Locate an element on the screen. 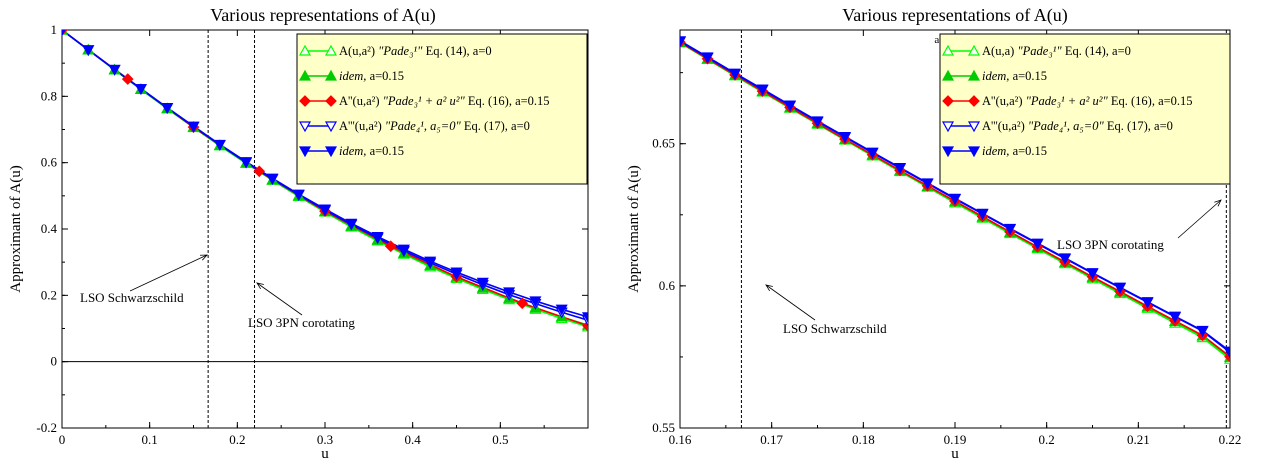 This screenshot has width=1261, height=467. legend-label: A(u,a) "Pade₃¹" Eq. (14), a=0 is located at coordinates (1056, 51).